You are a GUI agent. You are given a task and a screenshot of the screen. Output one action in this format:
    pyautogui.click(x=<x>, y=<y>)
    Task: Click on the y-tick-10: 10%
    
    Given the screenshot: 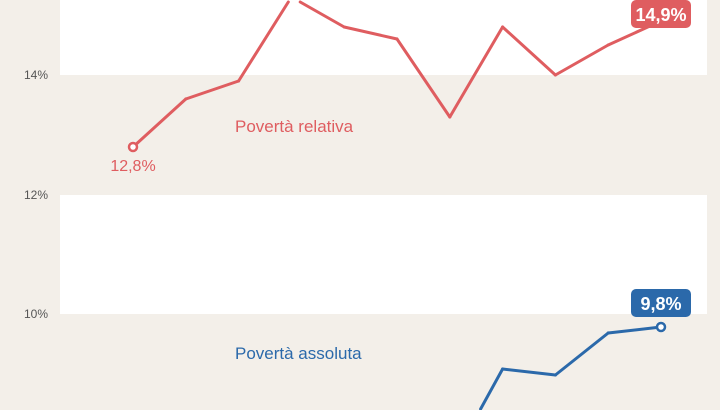 What is the action you would take?
    pyautogui.click(x=36, y=314)
    